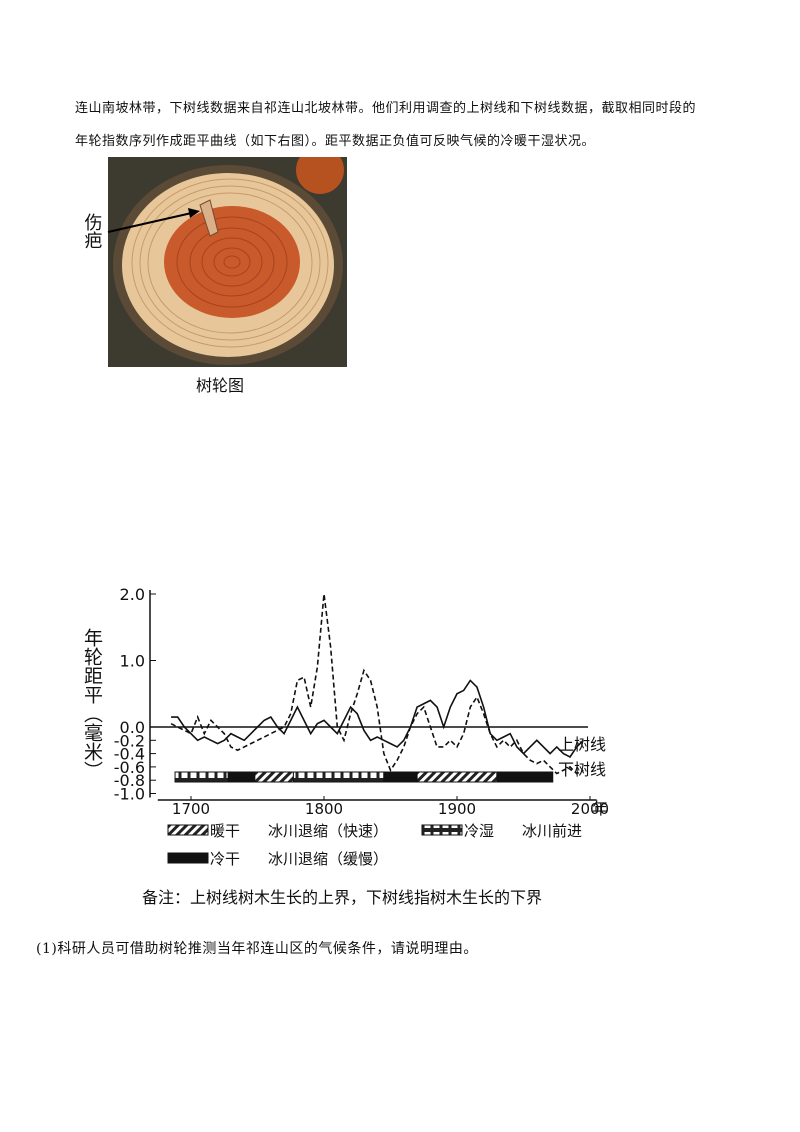  What do you see at coordinates (227, 262) in the screenshot?
I see `tree-ring-photo` at bounding box center [227, 262].